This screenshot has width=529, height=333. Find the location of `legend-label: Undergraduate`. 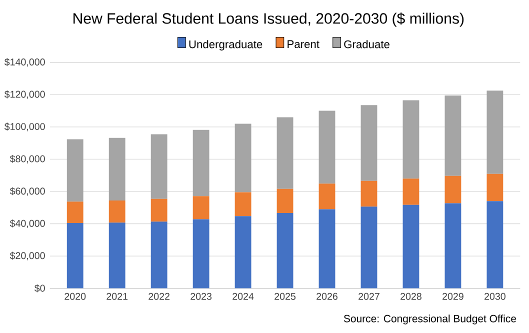

legend-label: Undergraduate is located at coordinates (225, 45).